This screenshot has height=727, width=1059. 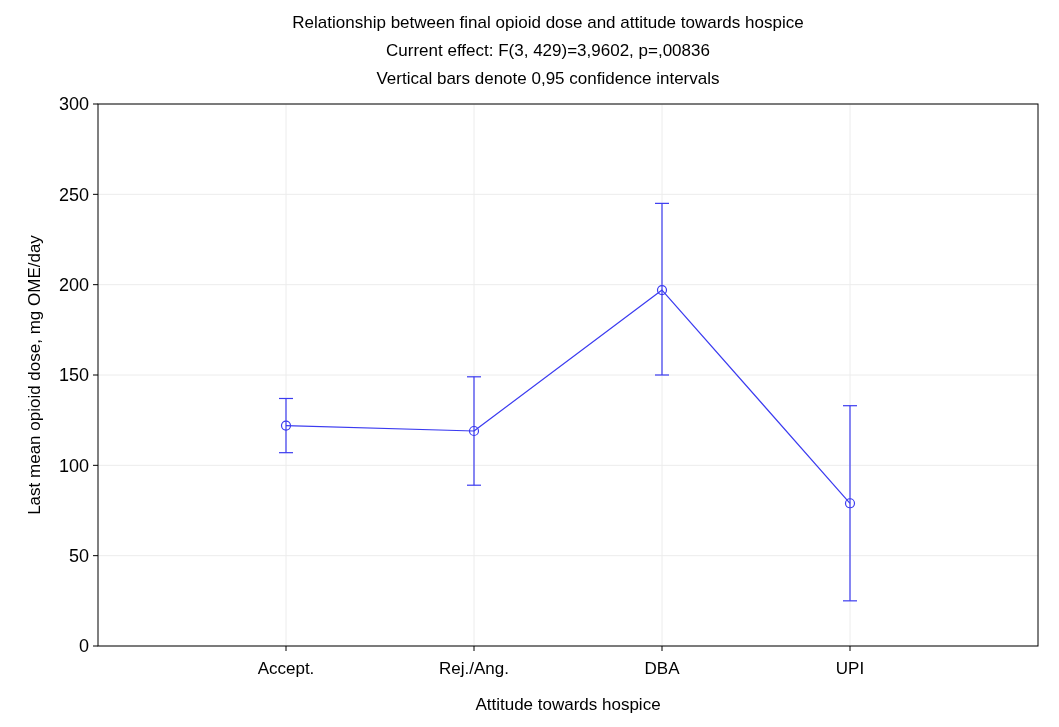 I want to click on y-tick-label: 50, so click(x=78, y=555).